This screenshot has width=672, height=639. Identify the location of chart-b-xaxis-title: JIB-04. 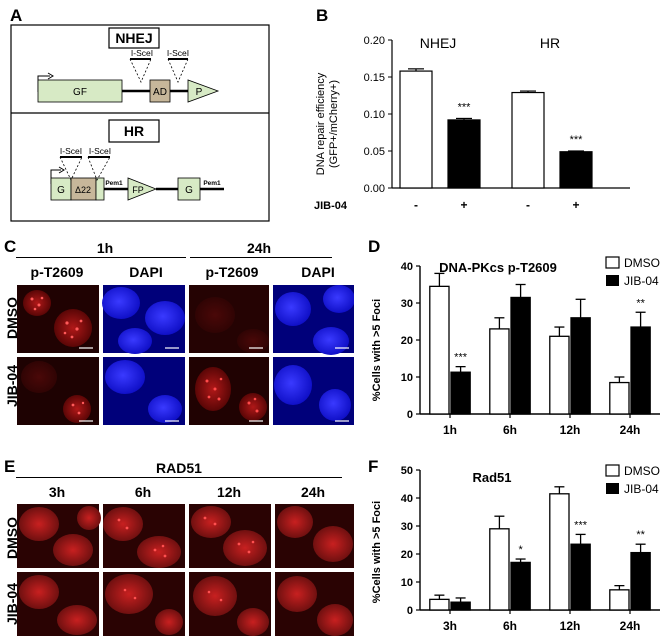
(331, 206).